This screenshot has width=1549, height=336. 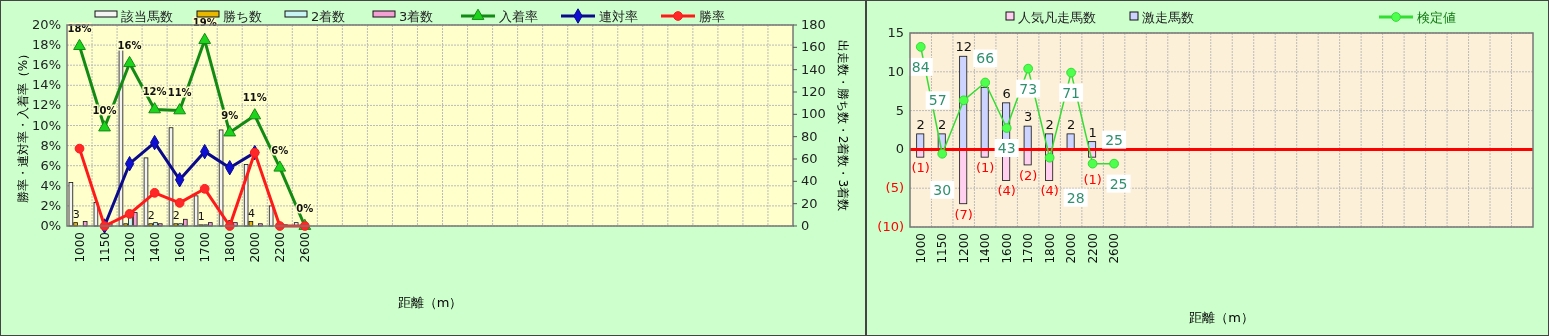 I want to click on y-tick-label: 18%, so click(x=46, y=45).